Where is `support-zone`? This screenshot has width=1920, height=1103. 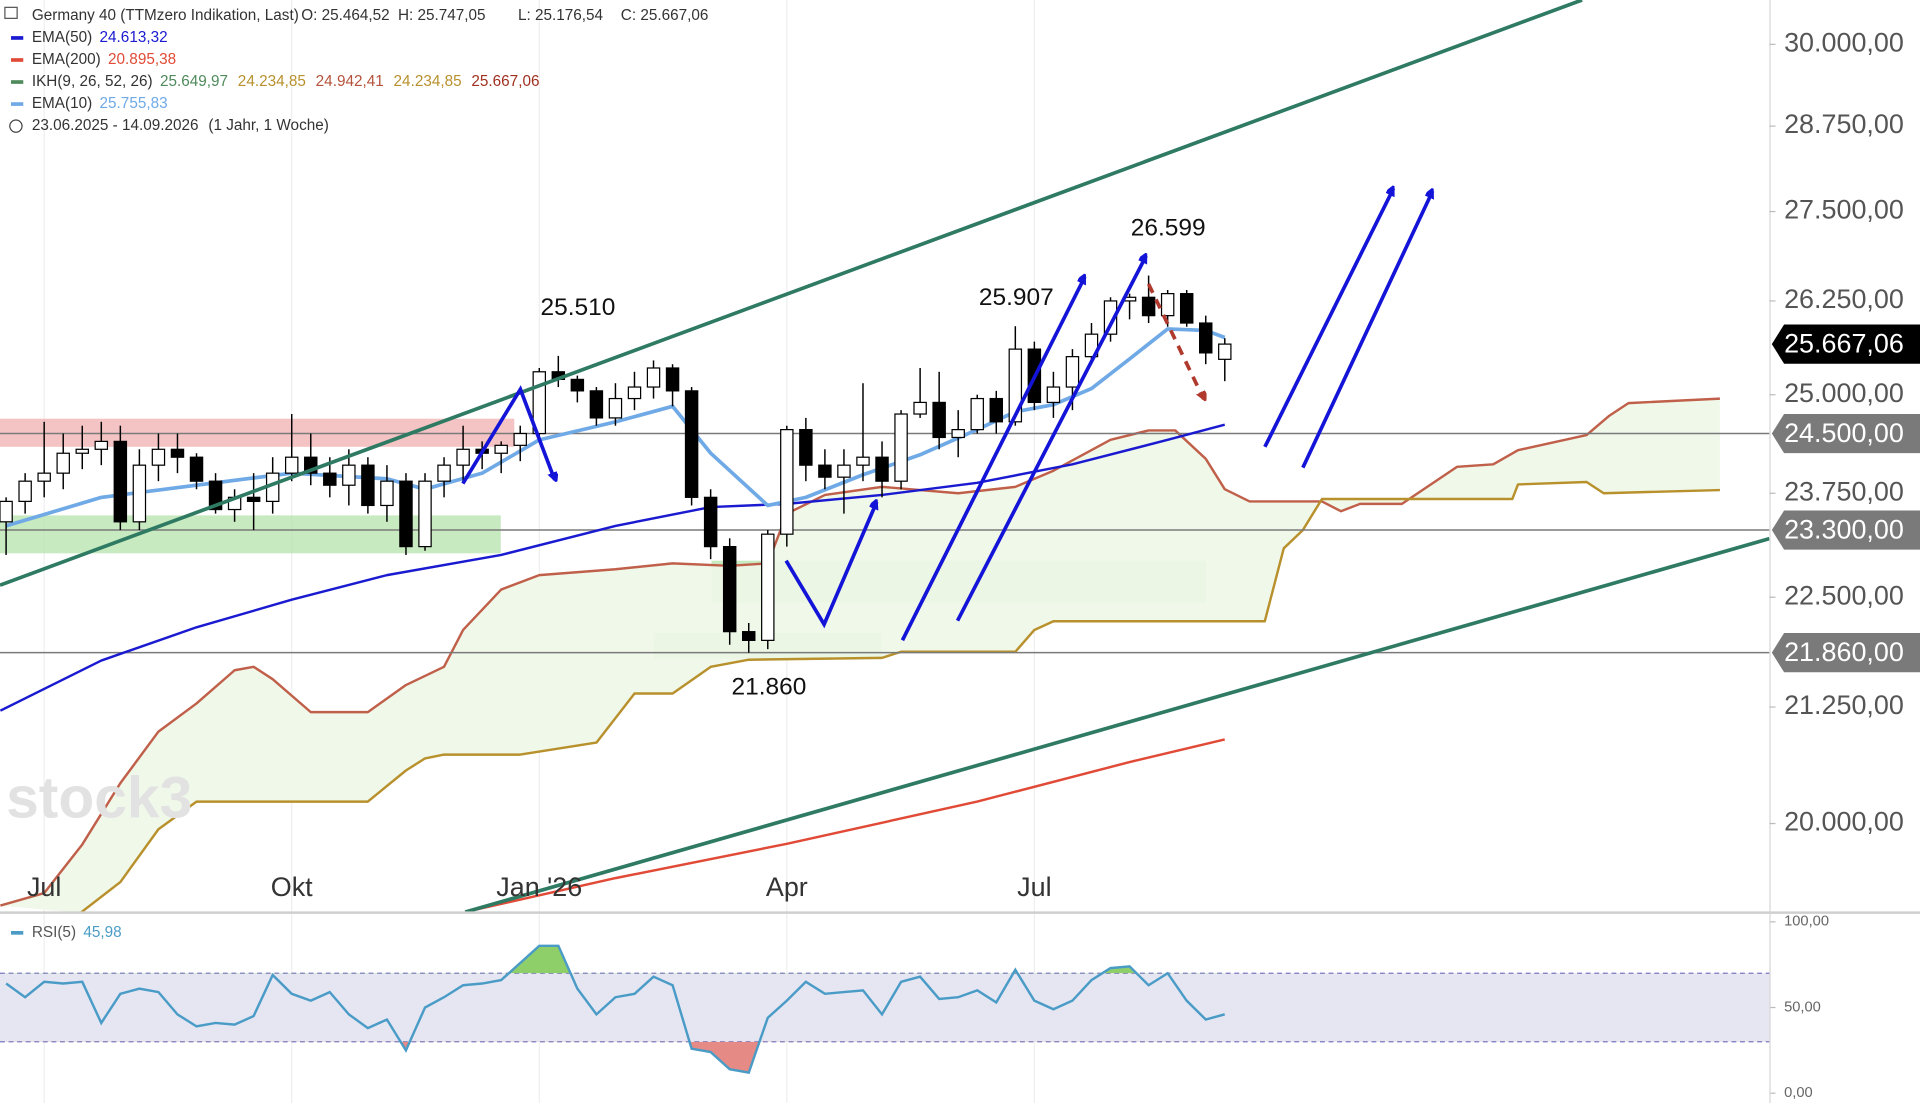
support-zone is located at coordinates (250, 534).